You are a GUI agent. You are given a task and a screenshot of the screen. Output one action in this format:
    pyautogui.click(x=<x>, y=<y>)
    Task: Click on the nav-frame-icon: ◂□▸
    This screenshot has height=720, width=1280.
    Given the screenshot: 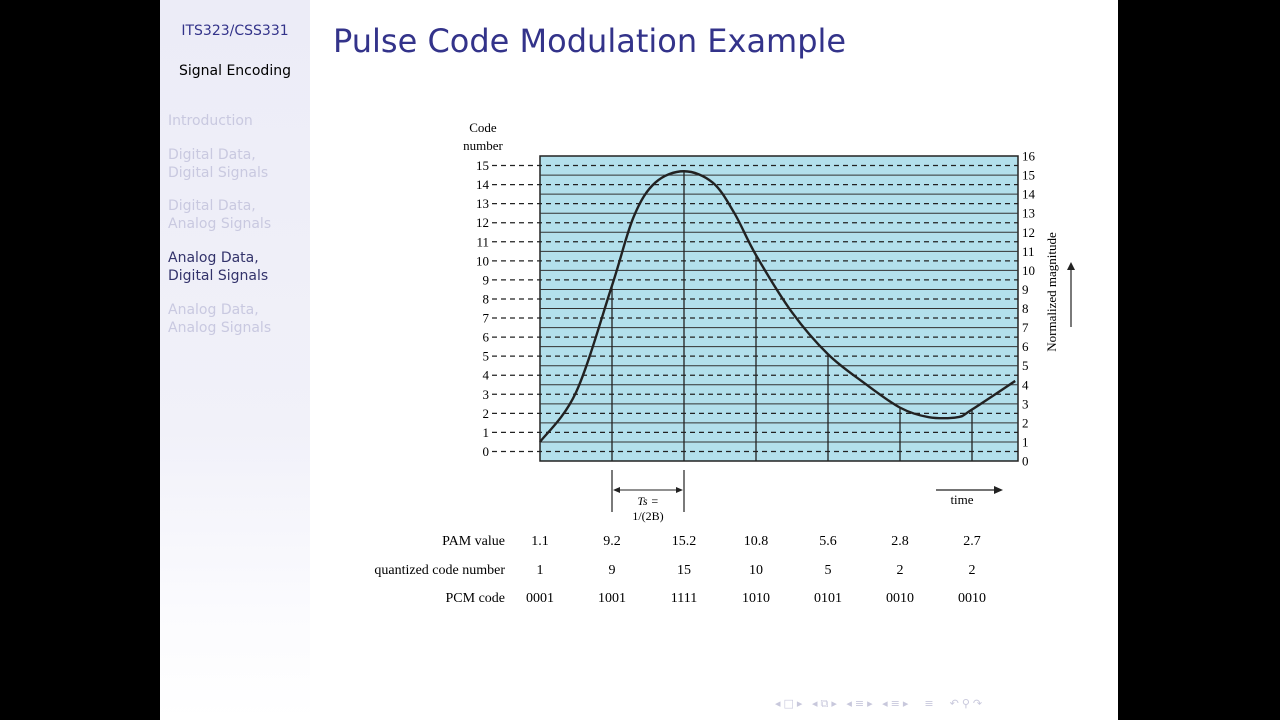 What is the action you would take?
    pyautogui.click(x=790, y=703)
    